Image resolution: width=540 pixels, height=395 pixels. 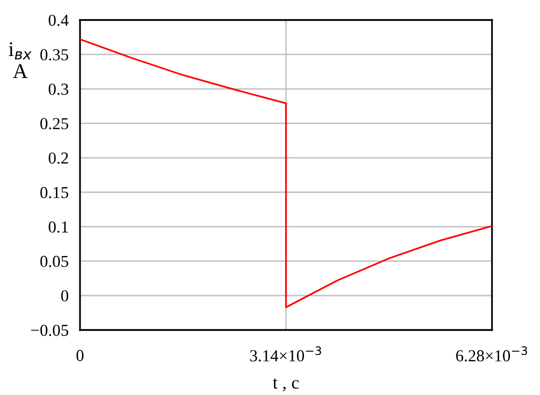 I want to click on y-tick-label: 0.4, so click(x=58, y=20).